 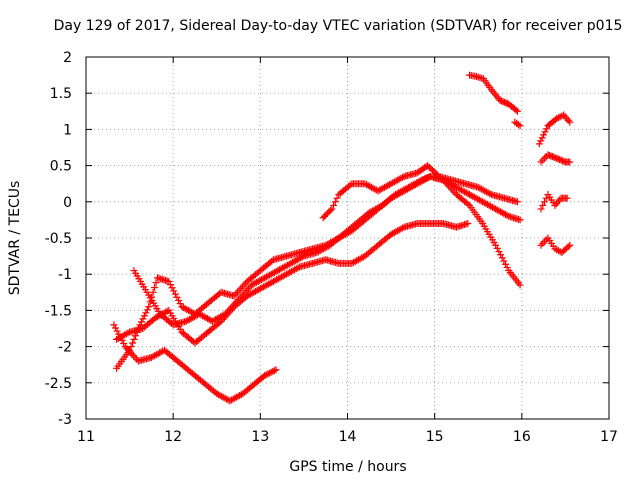 I want to click on y-tick-label: 1.5, so click(x=61, y=94).